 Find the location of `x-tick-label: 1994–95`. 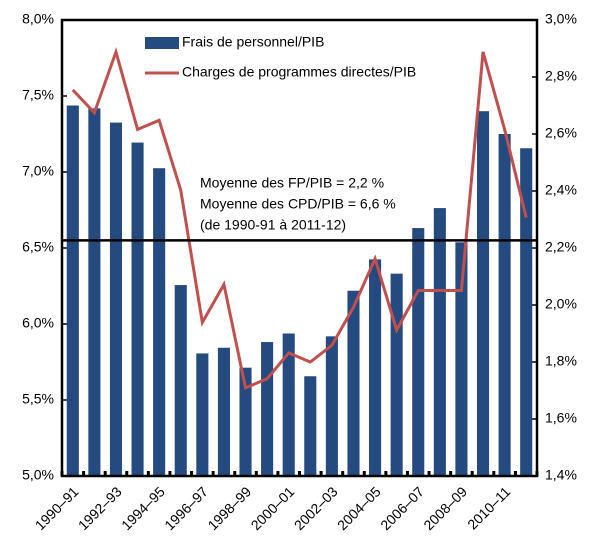

x-tick-label: 1994–95 is located at coordinates (143, 508).